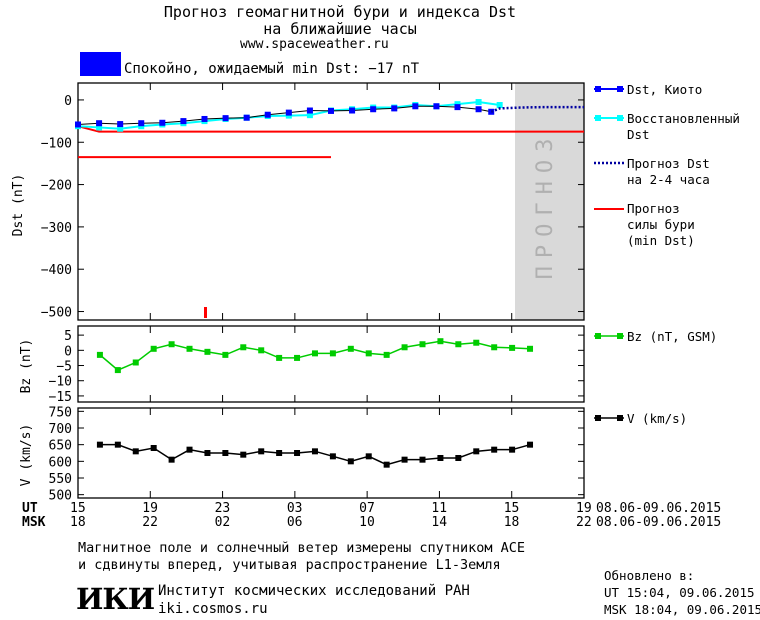  I want to click on dst-y-tick-label: −300, so click(56, 228).